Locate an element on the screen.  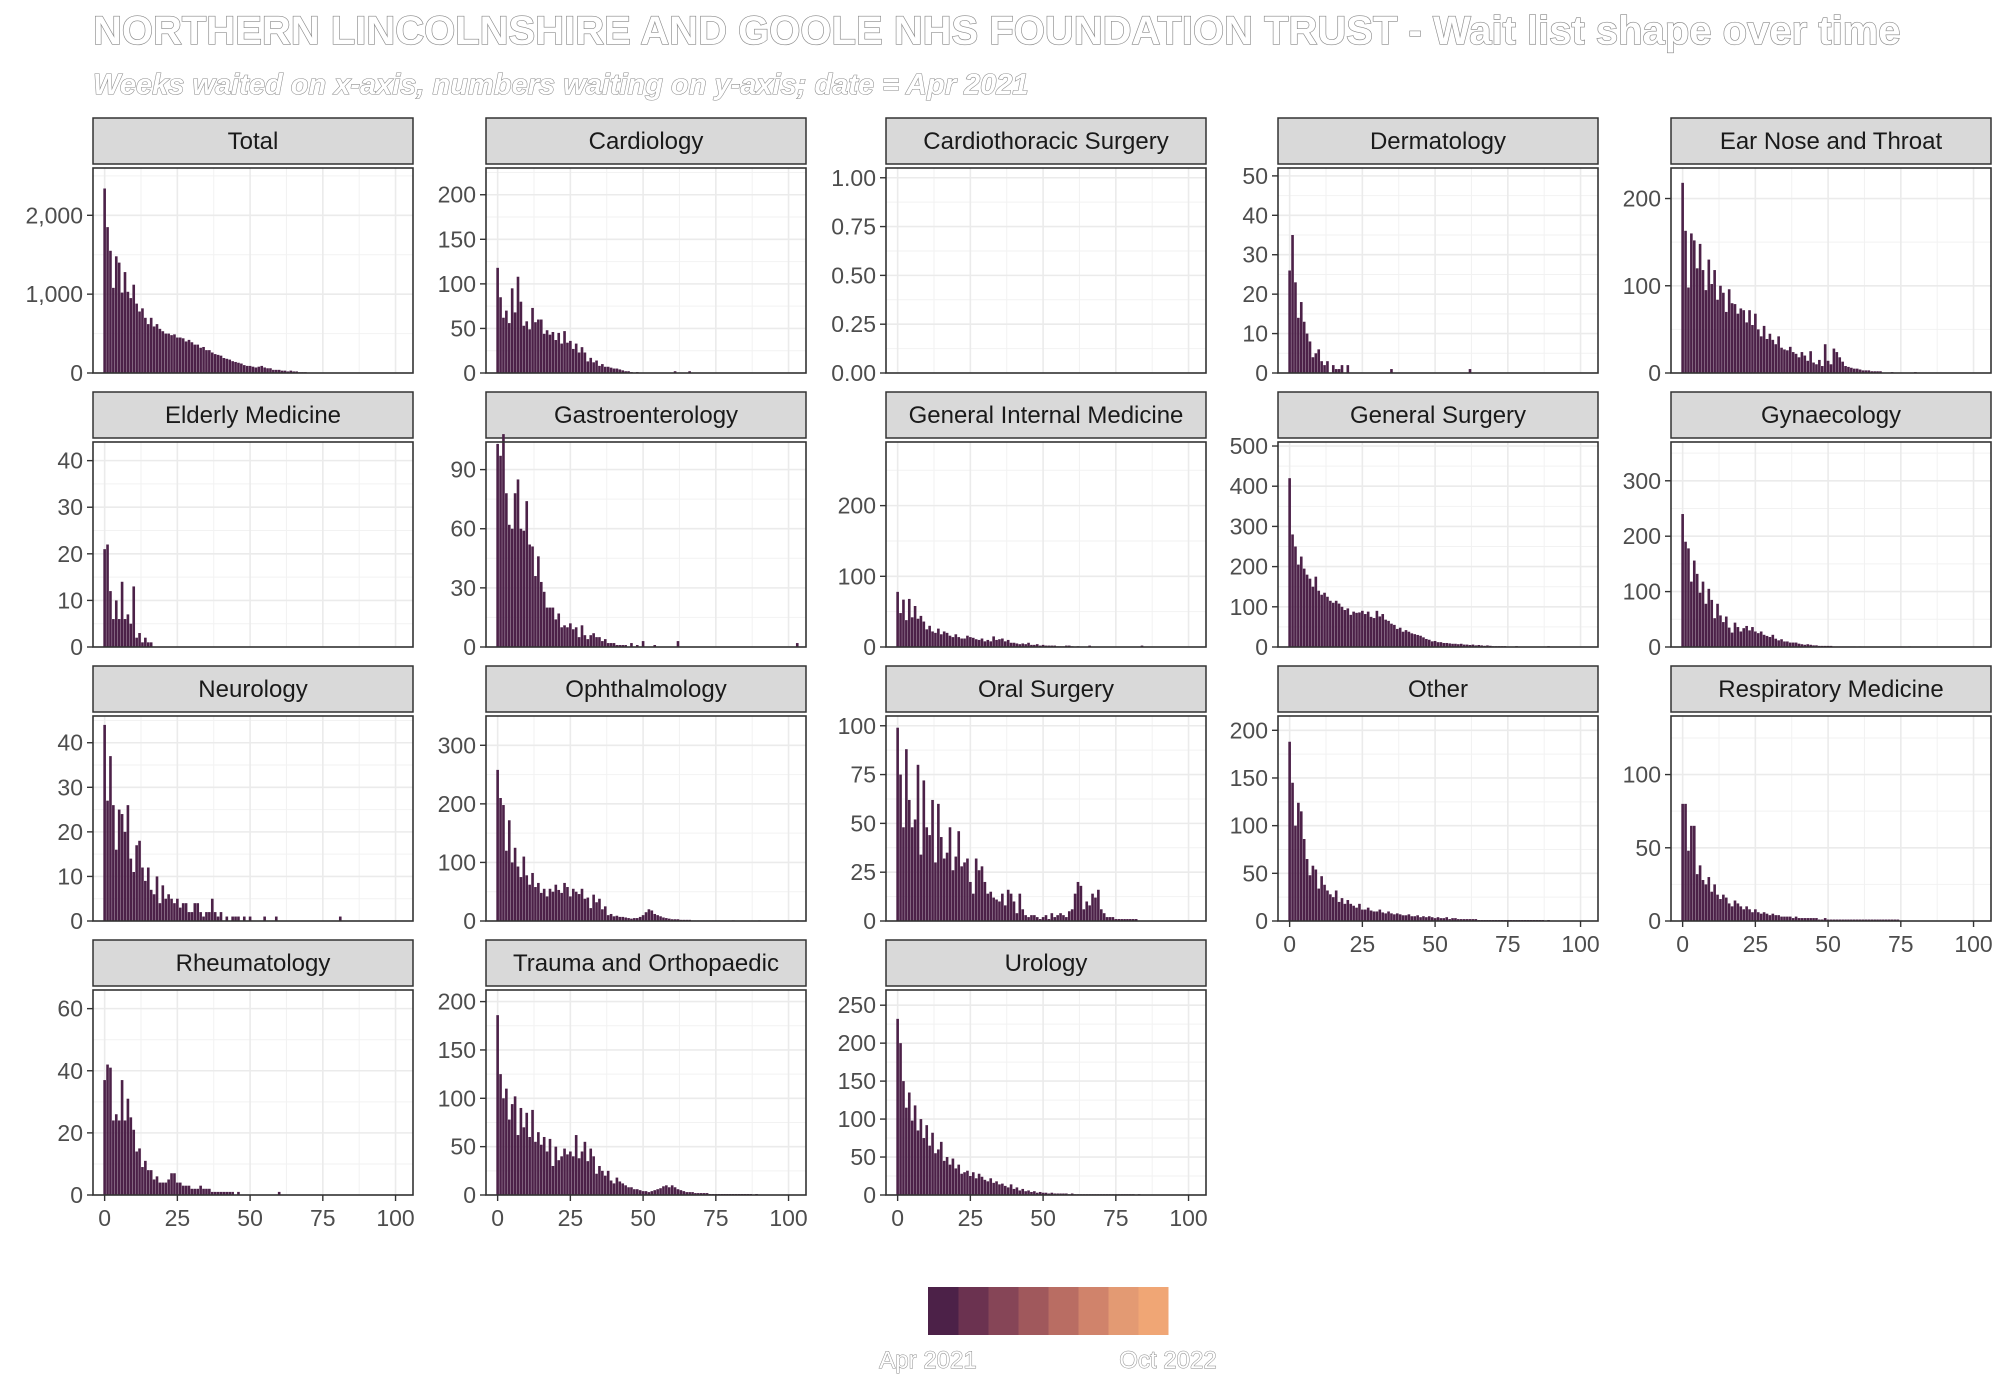
panel-urology: Urology 0 50 100 150 200 250 0 25 50 75 100 is located at coordinates (1023, 1085).